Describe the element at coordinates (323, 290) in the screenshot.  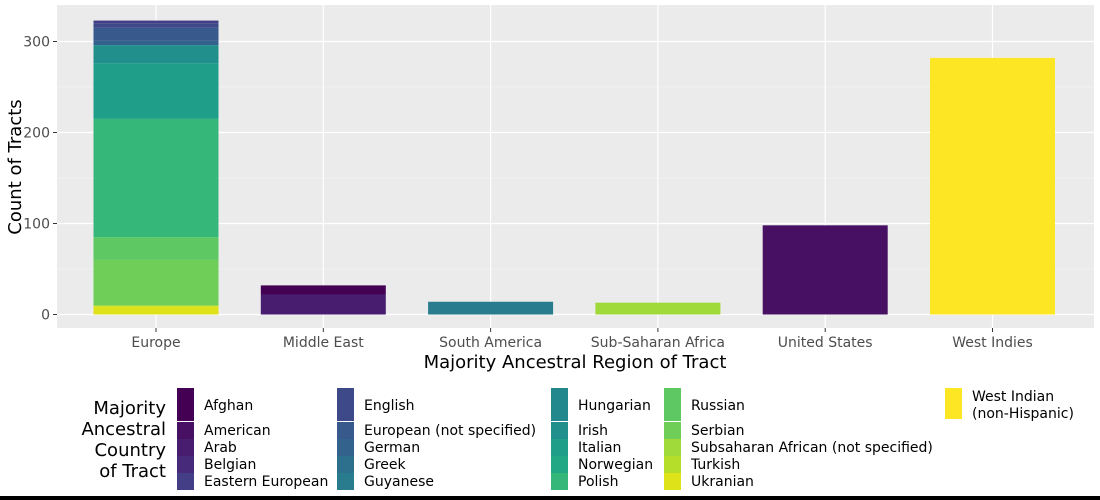
I see `bar-segment-middle-east-afghan` at that location.